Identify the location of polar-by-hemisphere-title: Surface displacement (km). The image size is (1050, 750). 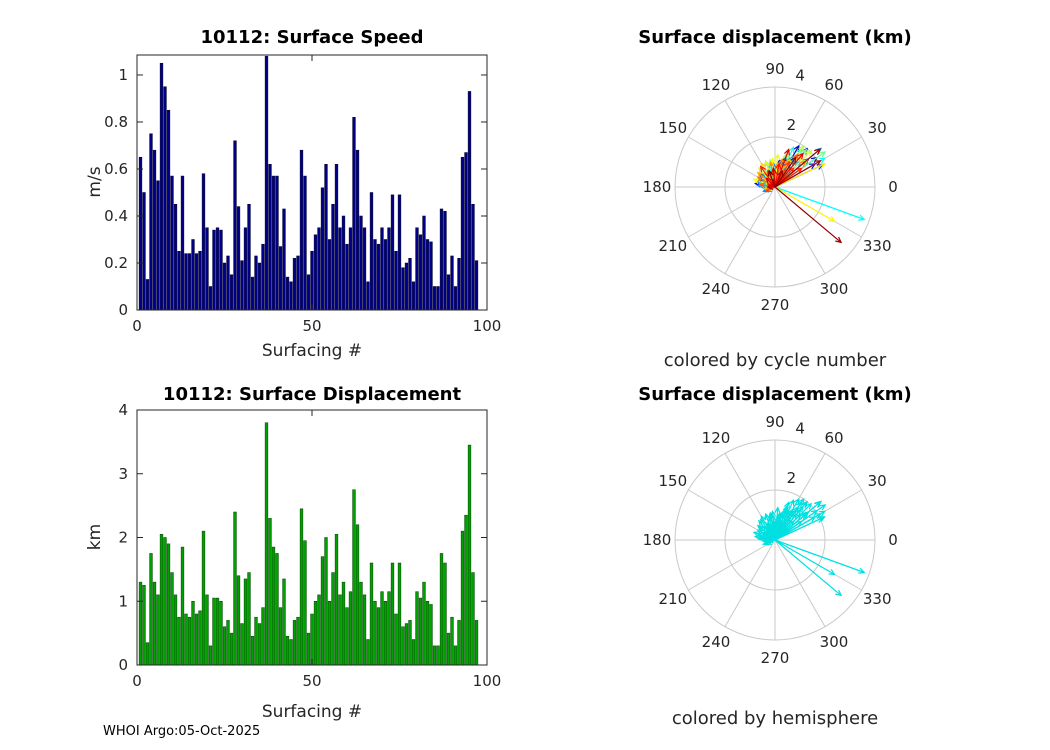
(775, 394).